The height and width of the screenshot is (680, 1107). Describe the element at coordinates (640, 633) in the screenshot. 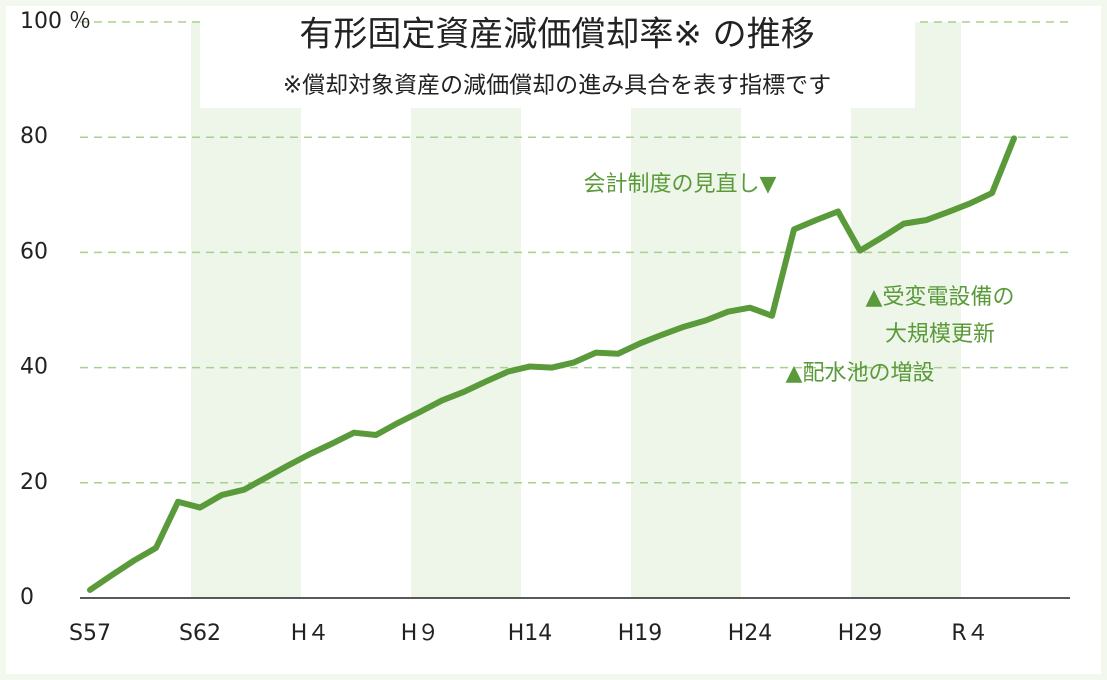

I see `x-tick-label: H19` at that location.